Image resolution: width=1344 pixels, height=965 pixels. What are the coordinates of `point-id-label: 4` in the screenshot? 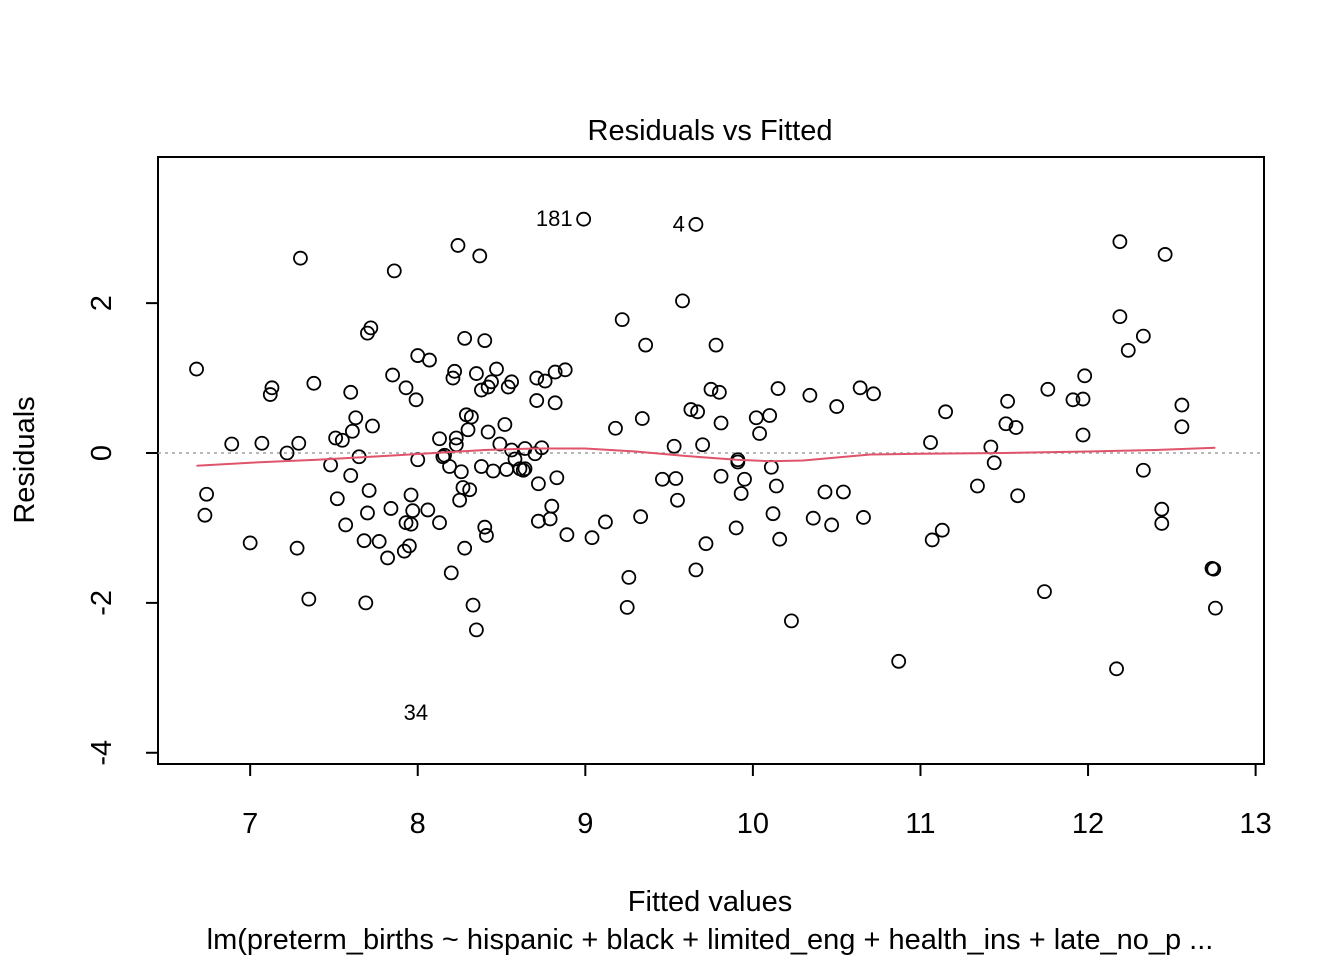 It's located at (679, 223).